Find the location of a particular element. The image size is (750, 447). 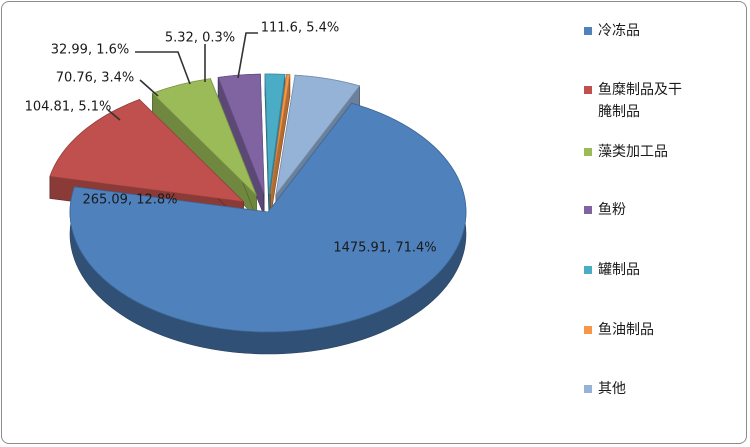

legend-label: 鱼油制品 is located at coordinates (626, 329).